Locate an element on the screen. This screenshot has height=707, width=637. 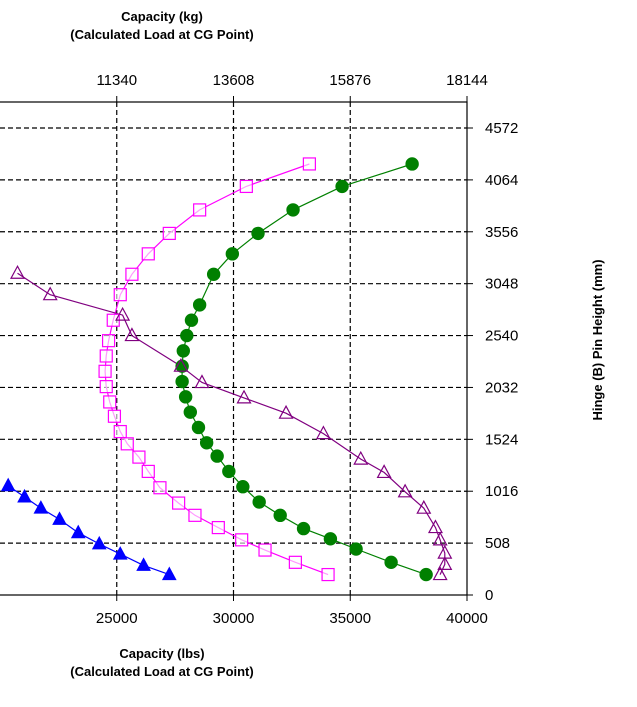
right-tick-label: 508 is located at coordinates (497, 543).